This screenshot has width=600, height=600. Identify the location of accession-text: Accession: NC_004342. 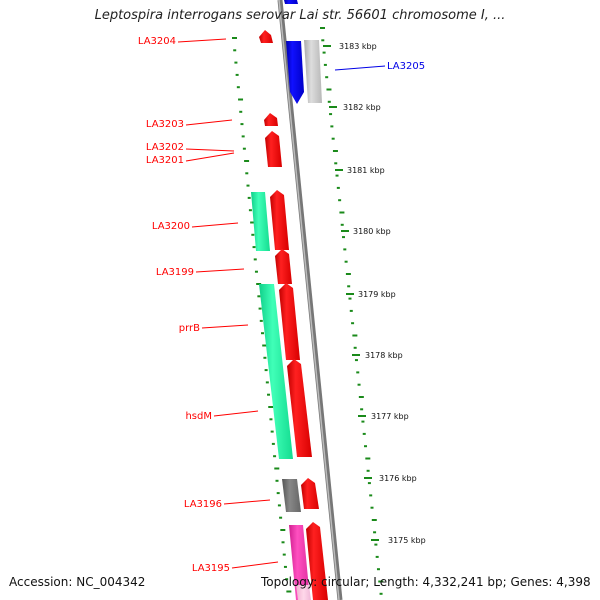
(77, 582).